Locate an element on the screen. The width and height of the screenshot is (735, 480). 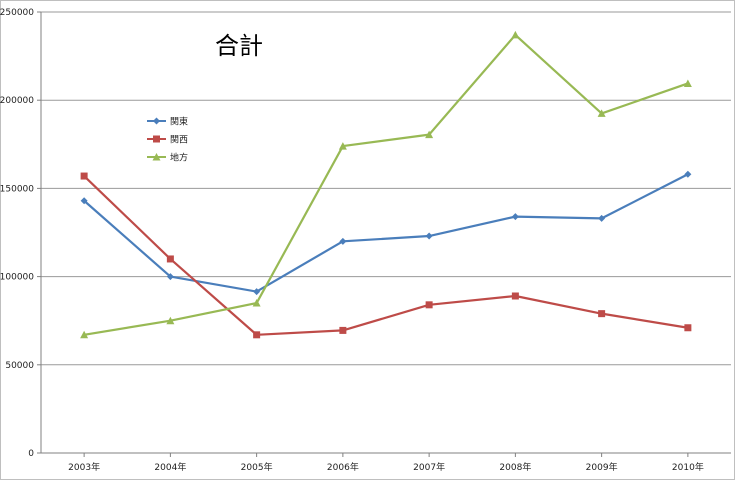
x-tick-label: 2006年 is located at coordinates (343, 467).